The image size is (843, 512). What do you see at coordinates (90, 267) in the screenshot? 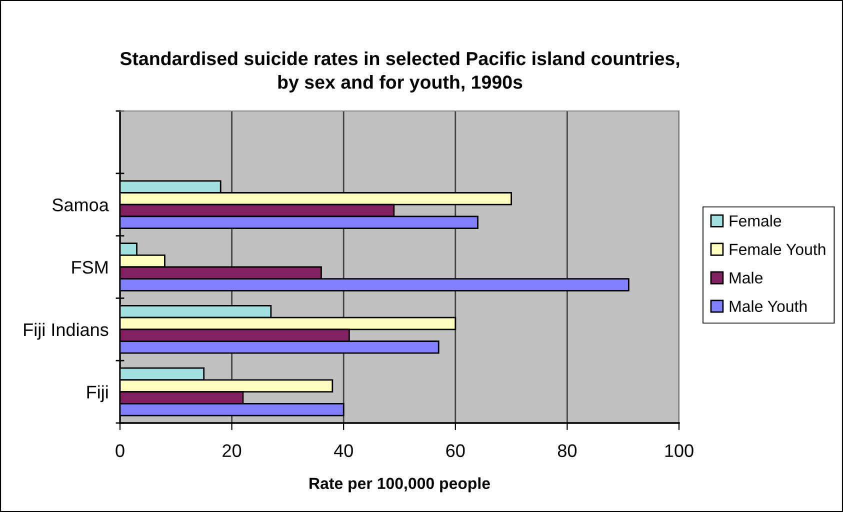
I see `y-tick-label: FSM` at bounding box center [90, 267].